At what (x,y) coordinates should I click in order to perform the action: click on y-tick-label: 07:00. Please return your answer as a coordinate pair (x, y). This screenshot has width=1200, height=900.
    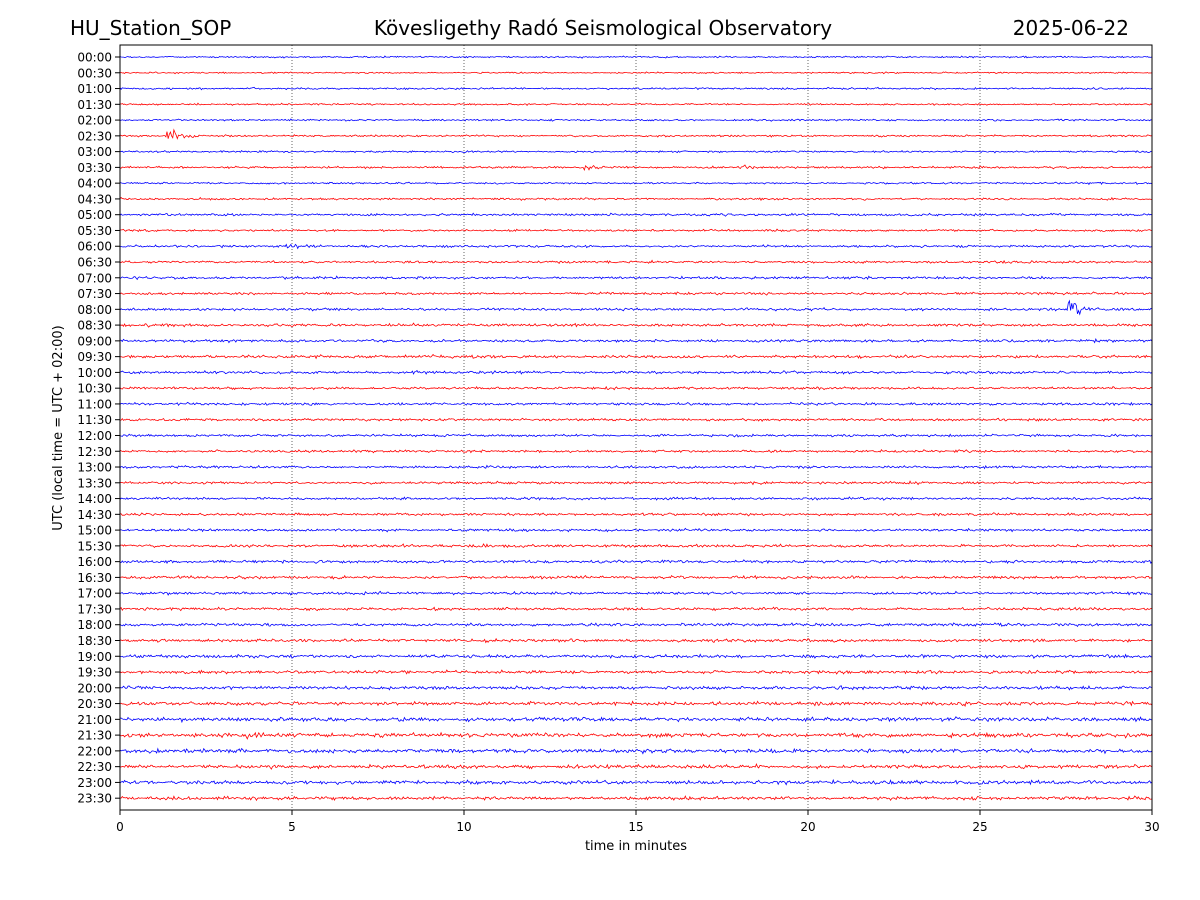
    Looking at the image, I should click on (94, 278).